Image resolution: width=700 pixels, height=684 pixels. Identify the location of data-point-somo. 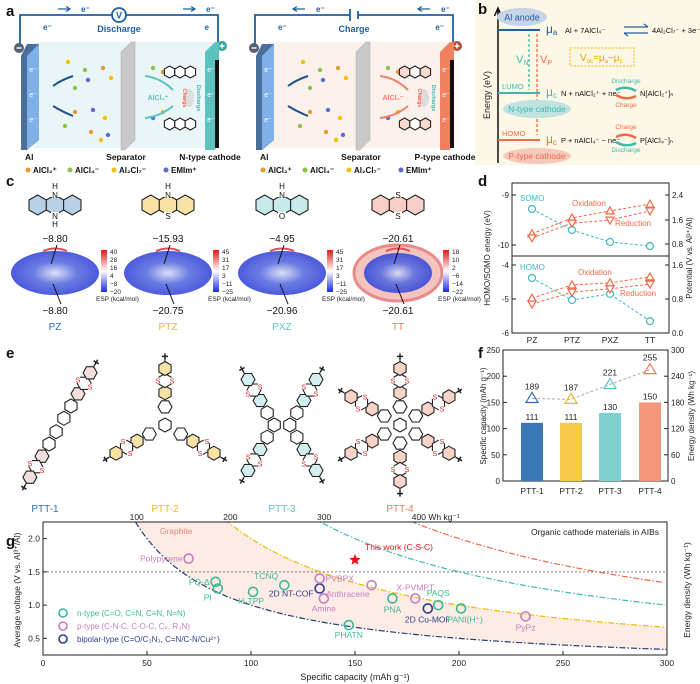
(610, 242).